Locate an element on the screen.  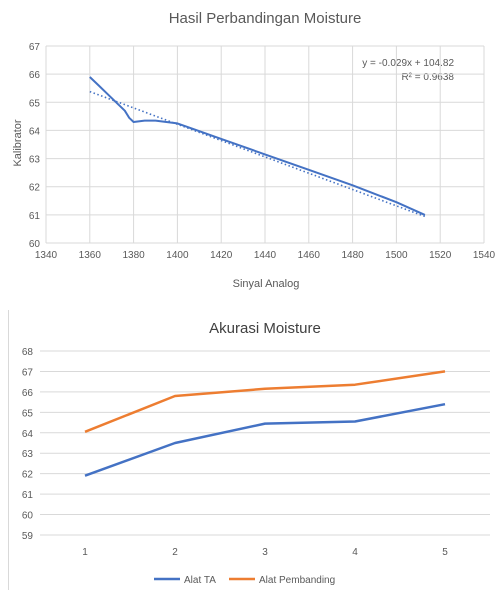
chart2-left-border is located at coordinates (8, 450).